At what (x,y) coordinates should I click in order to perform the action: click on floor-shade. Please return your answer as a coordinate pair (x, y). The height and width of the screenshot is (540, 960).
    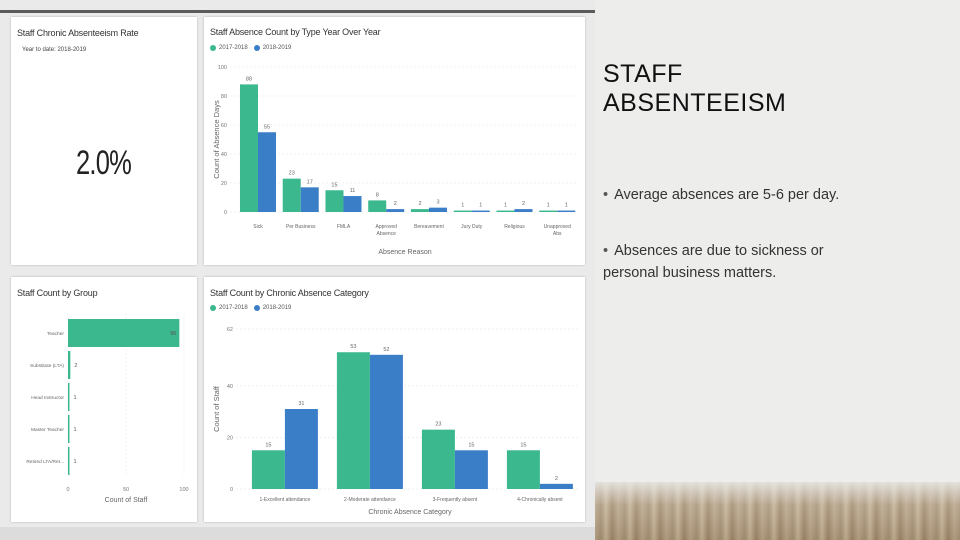
    Looking at the image, I should click on (777, 511).